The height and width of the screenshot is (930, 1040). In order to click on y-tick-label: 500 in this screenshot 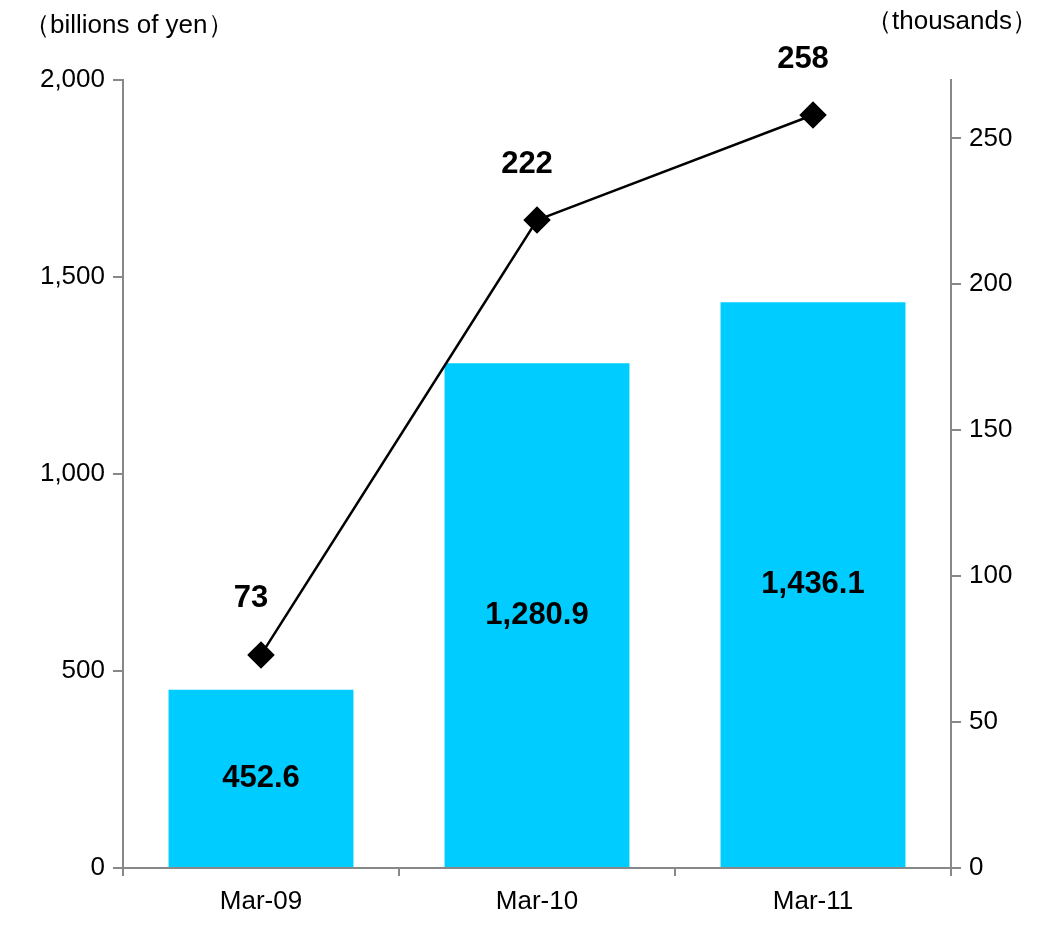, I will do `click(83, 669)`.